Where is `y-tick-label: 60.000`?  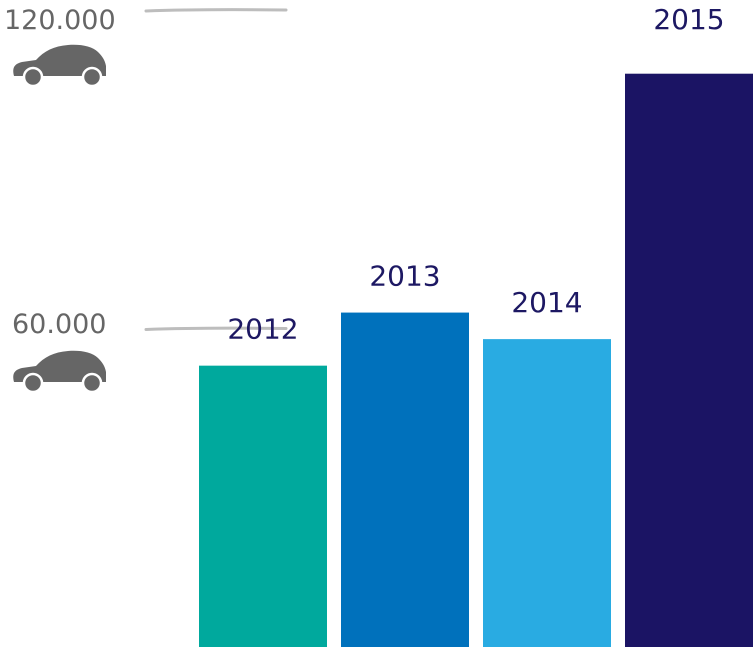 y-tick-label: 60.000 is located at coordinates (59, 324).